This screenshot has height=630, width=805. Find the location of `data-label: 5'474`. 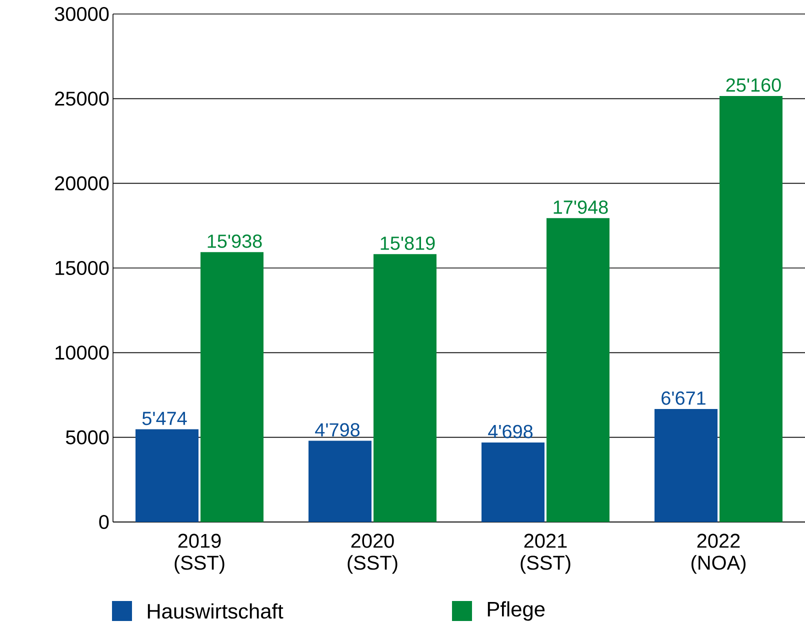

data-label: 5'474 is located at coordinates (164, 419).